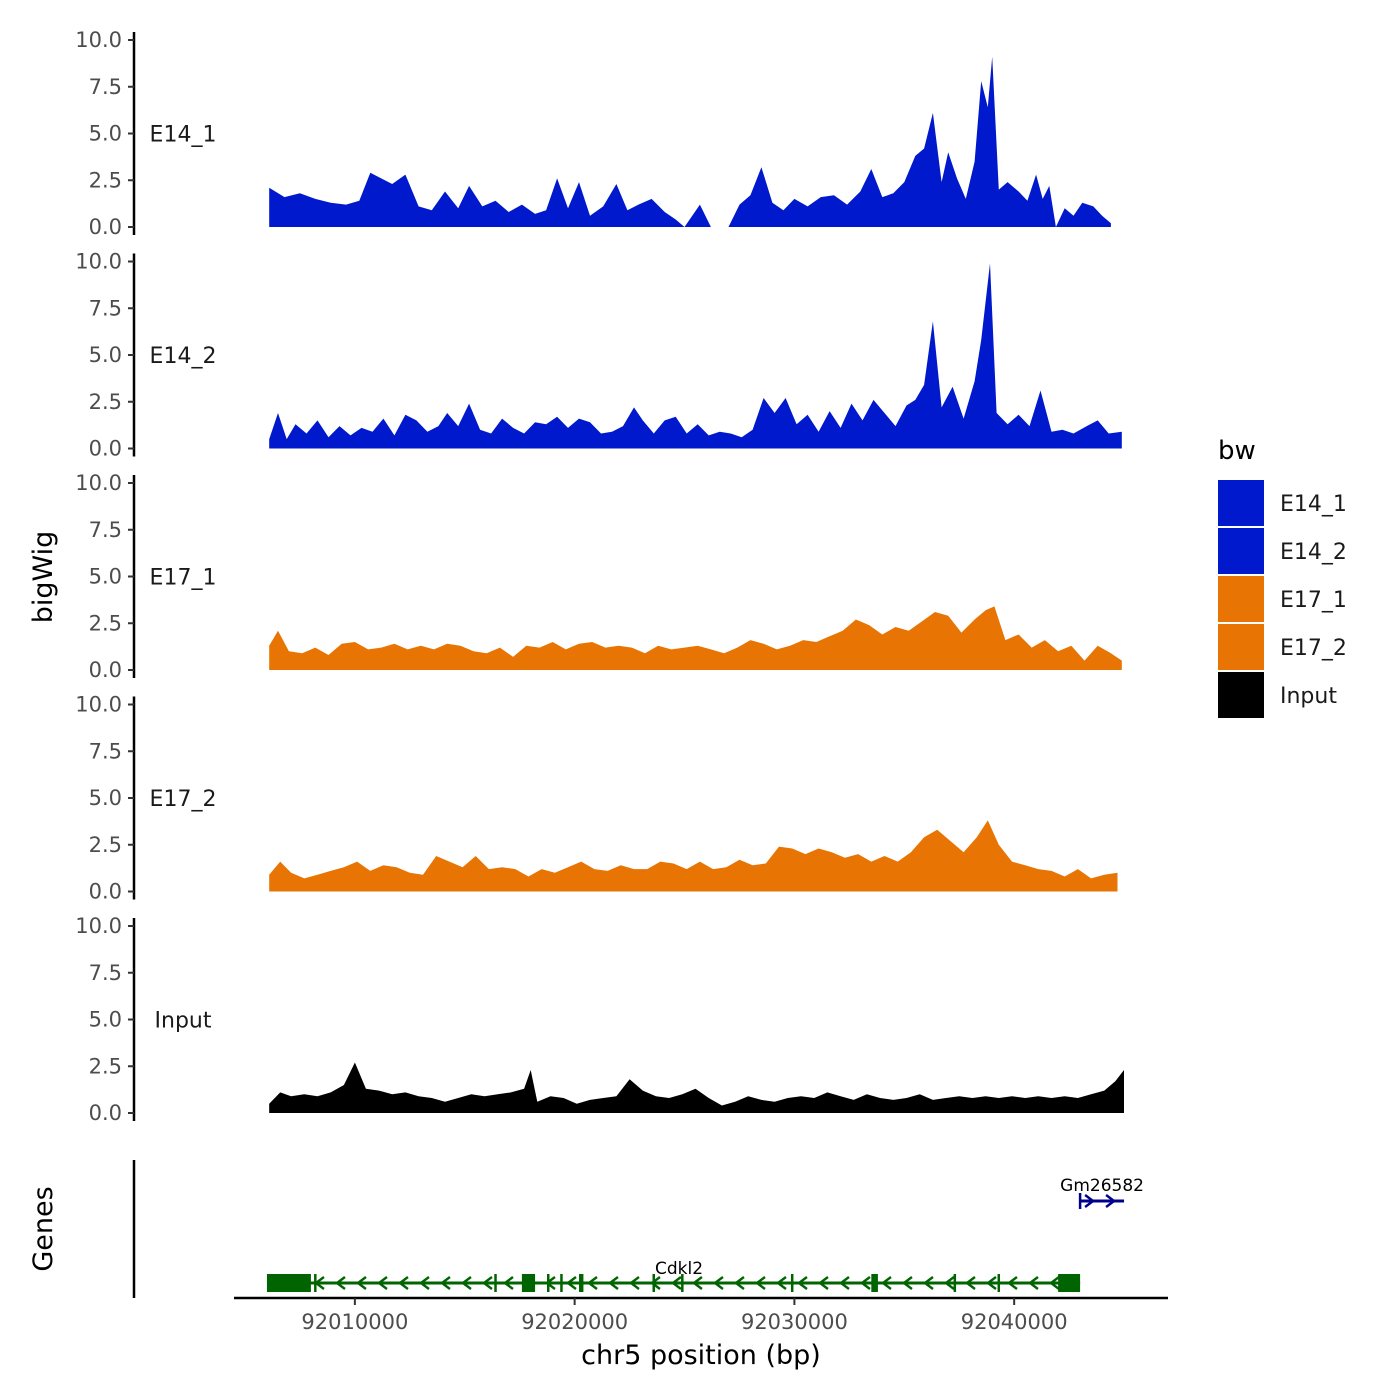  I want to click on signal-area-Input, so click(696, 1087).